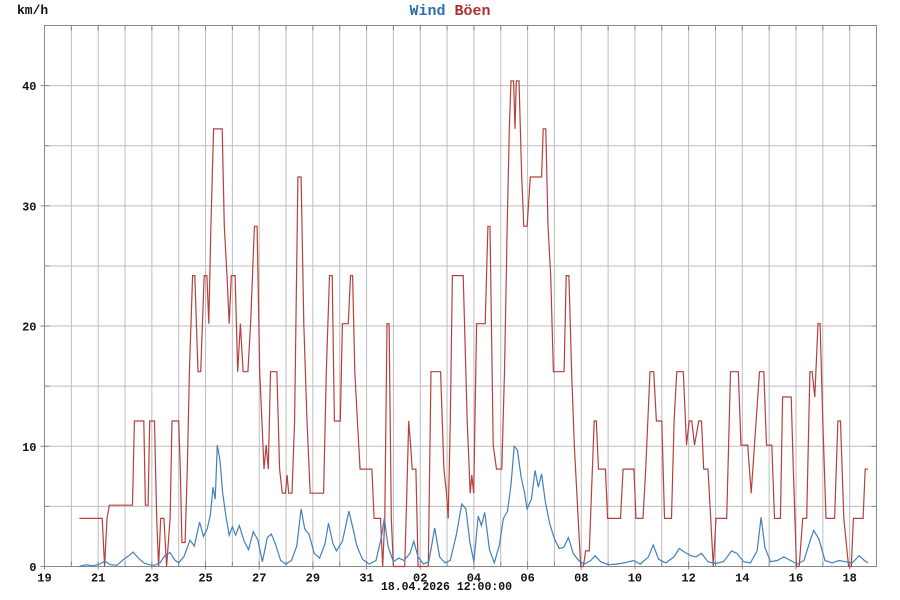 The image size is (900, 600). Describe the element at coordinates (366, 579) in the screenshot. I see `x-tick-label: 31` at that location.